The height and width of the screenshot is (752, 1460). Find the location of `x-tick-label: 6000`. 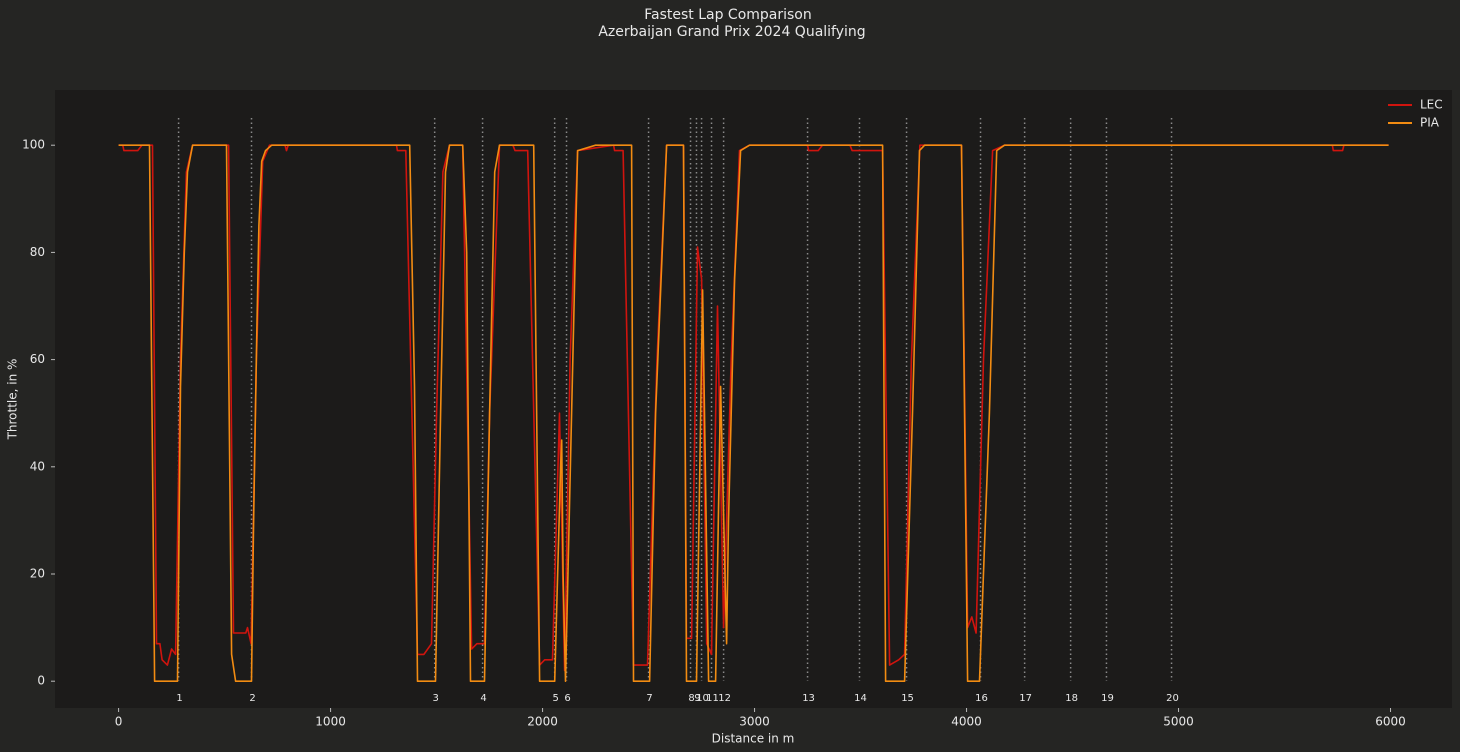

x-tick-label: 6000 is located at coordinates (1390, 722).